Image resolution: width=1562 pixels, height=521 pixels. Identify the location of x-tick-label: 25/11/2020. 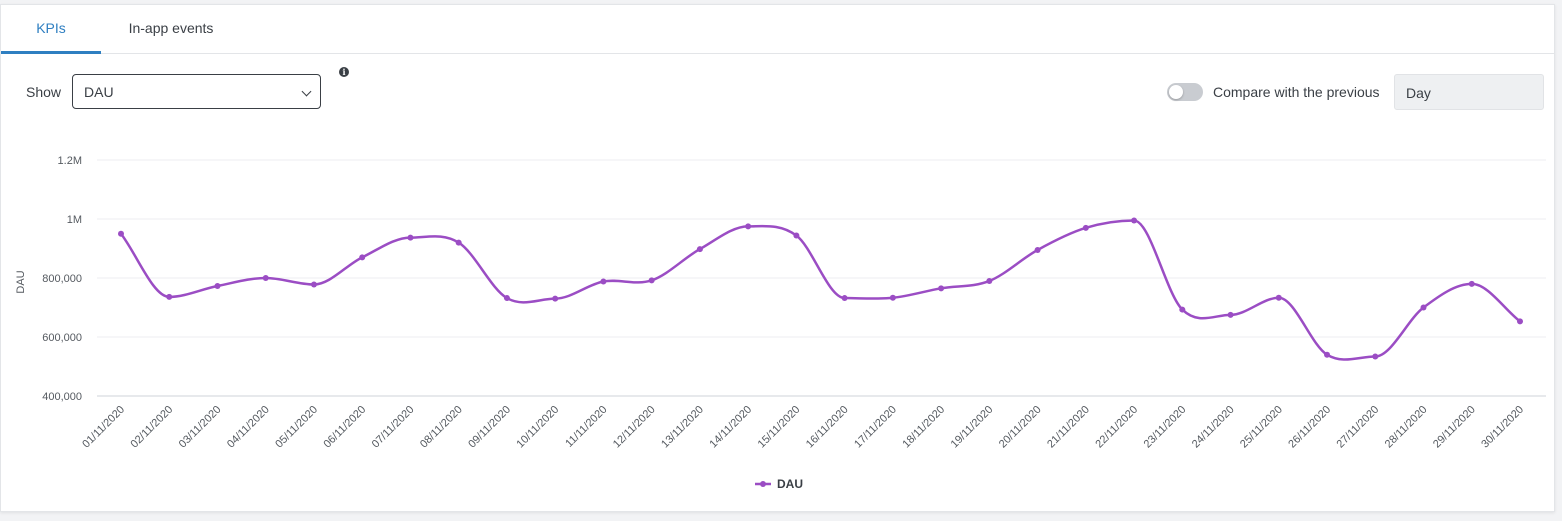
(1261, 427).